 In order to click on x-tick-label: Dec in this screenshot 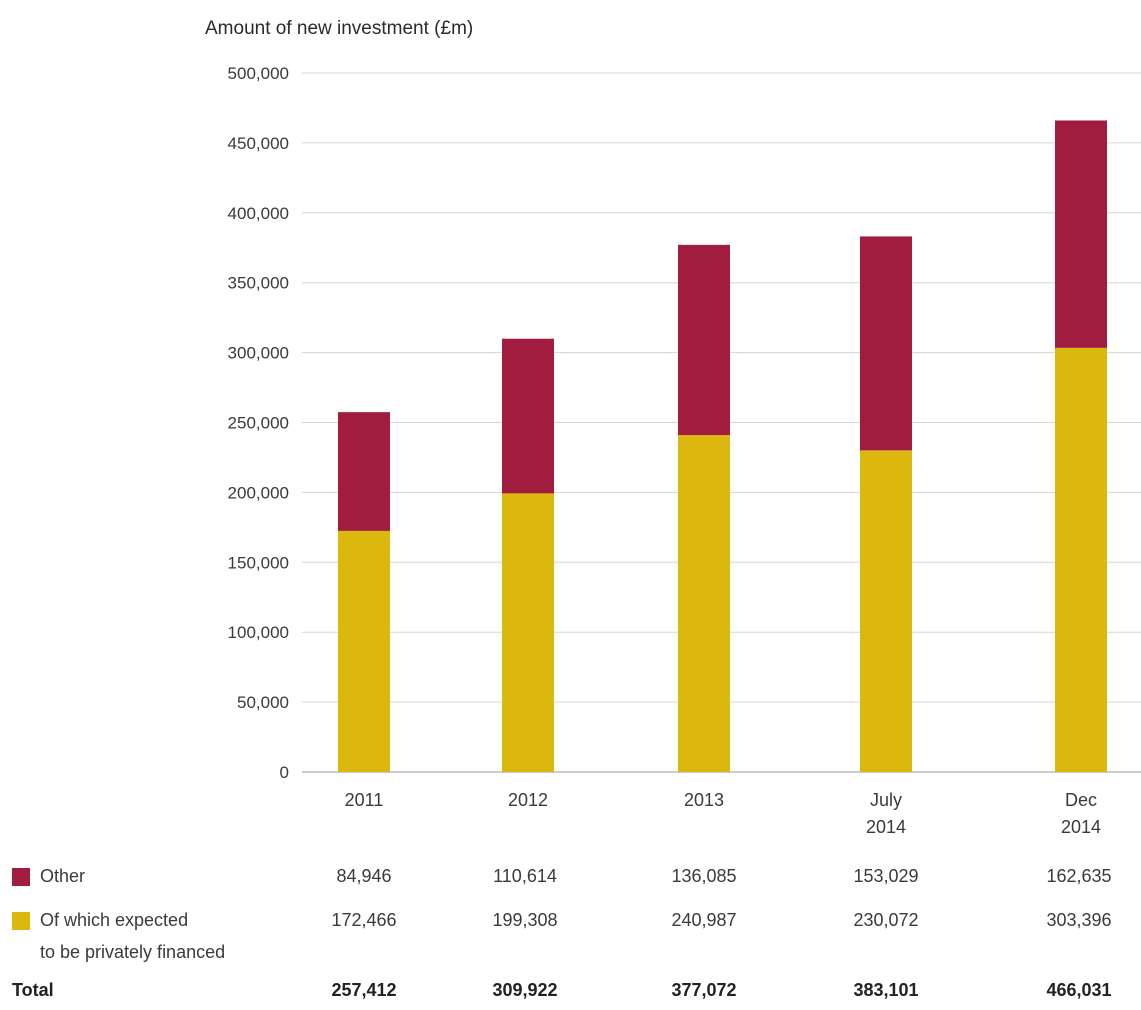, I will do `click(1081, 800)`.